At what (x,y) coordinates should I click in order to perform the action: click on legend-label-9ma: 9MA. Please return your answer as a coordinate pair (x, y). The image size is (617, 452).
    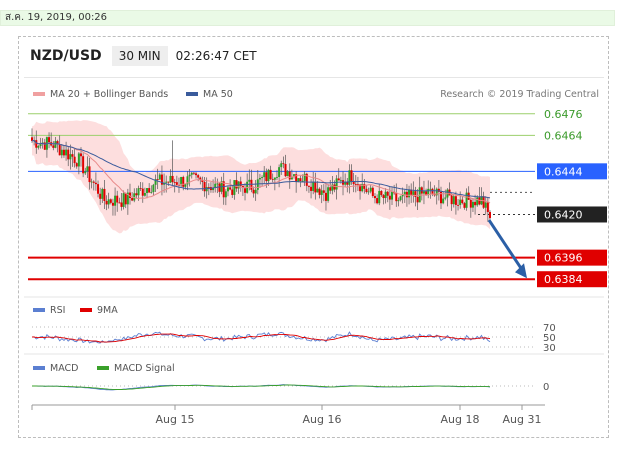
    Looking at the image, I should click on (107, 310).